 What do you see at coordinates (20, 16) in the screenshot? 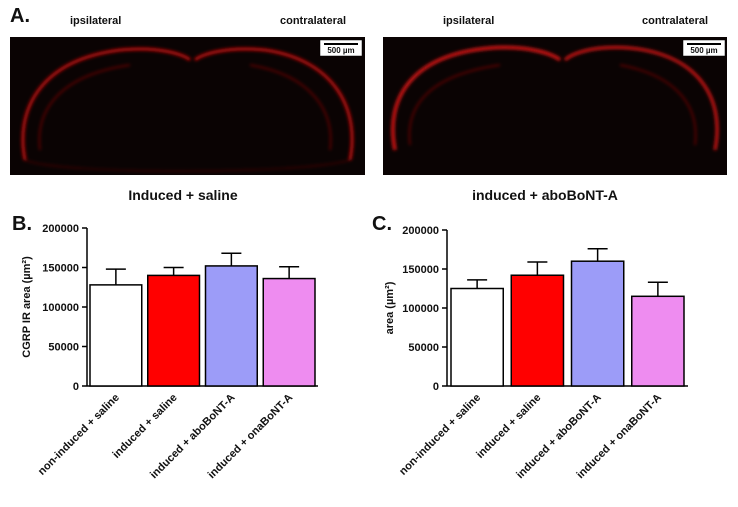
I see `panel-label: A.` at bounding box center [20, 16].